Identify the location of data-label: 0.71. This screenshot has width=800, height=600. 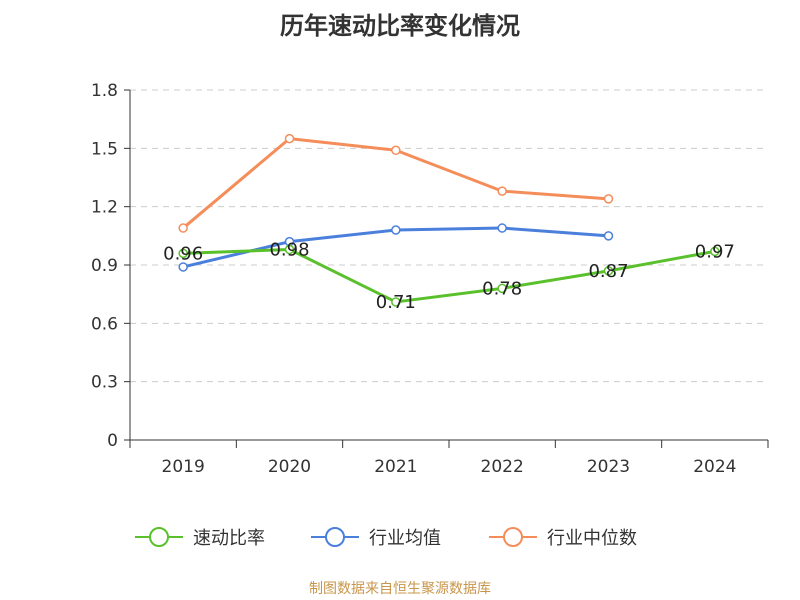
(396, 302).